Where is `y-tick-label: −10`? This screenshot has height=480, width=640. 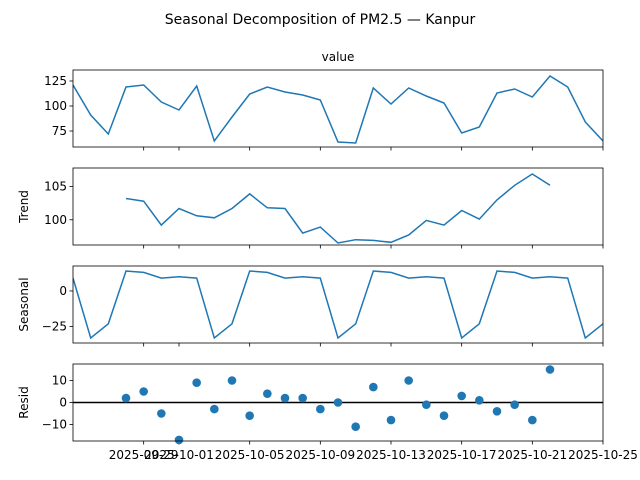
y-tick-label: −10 is located at coordinates (54, 425).